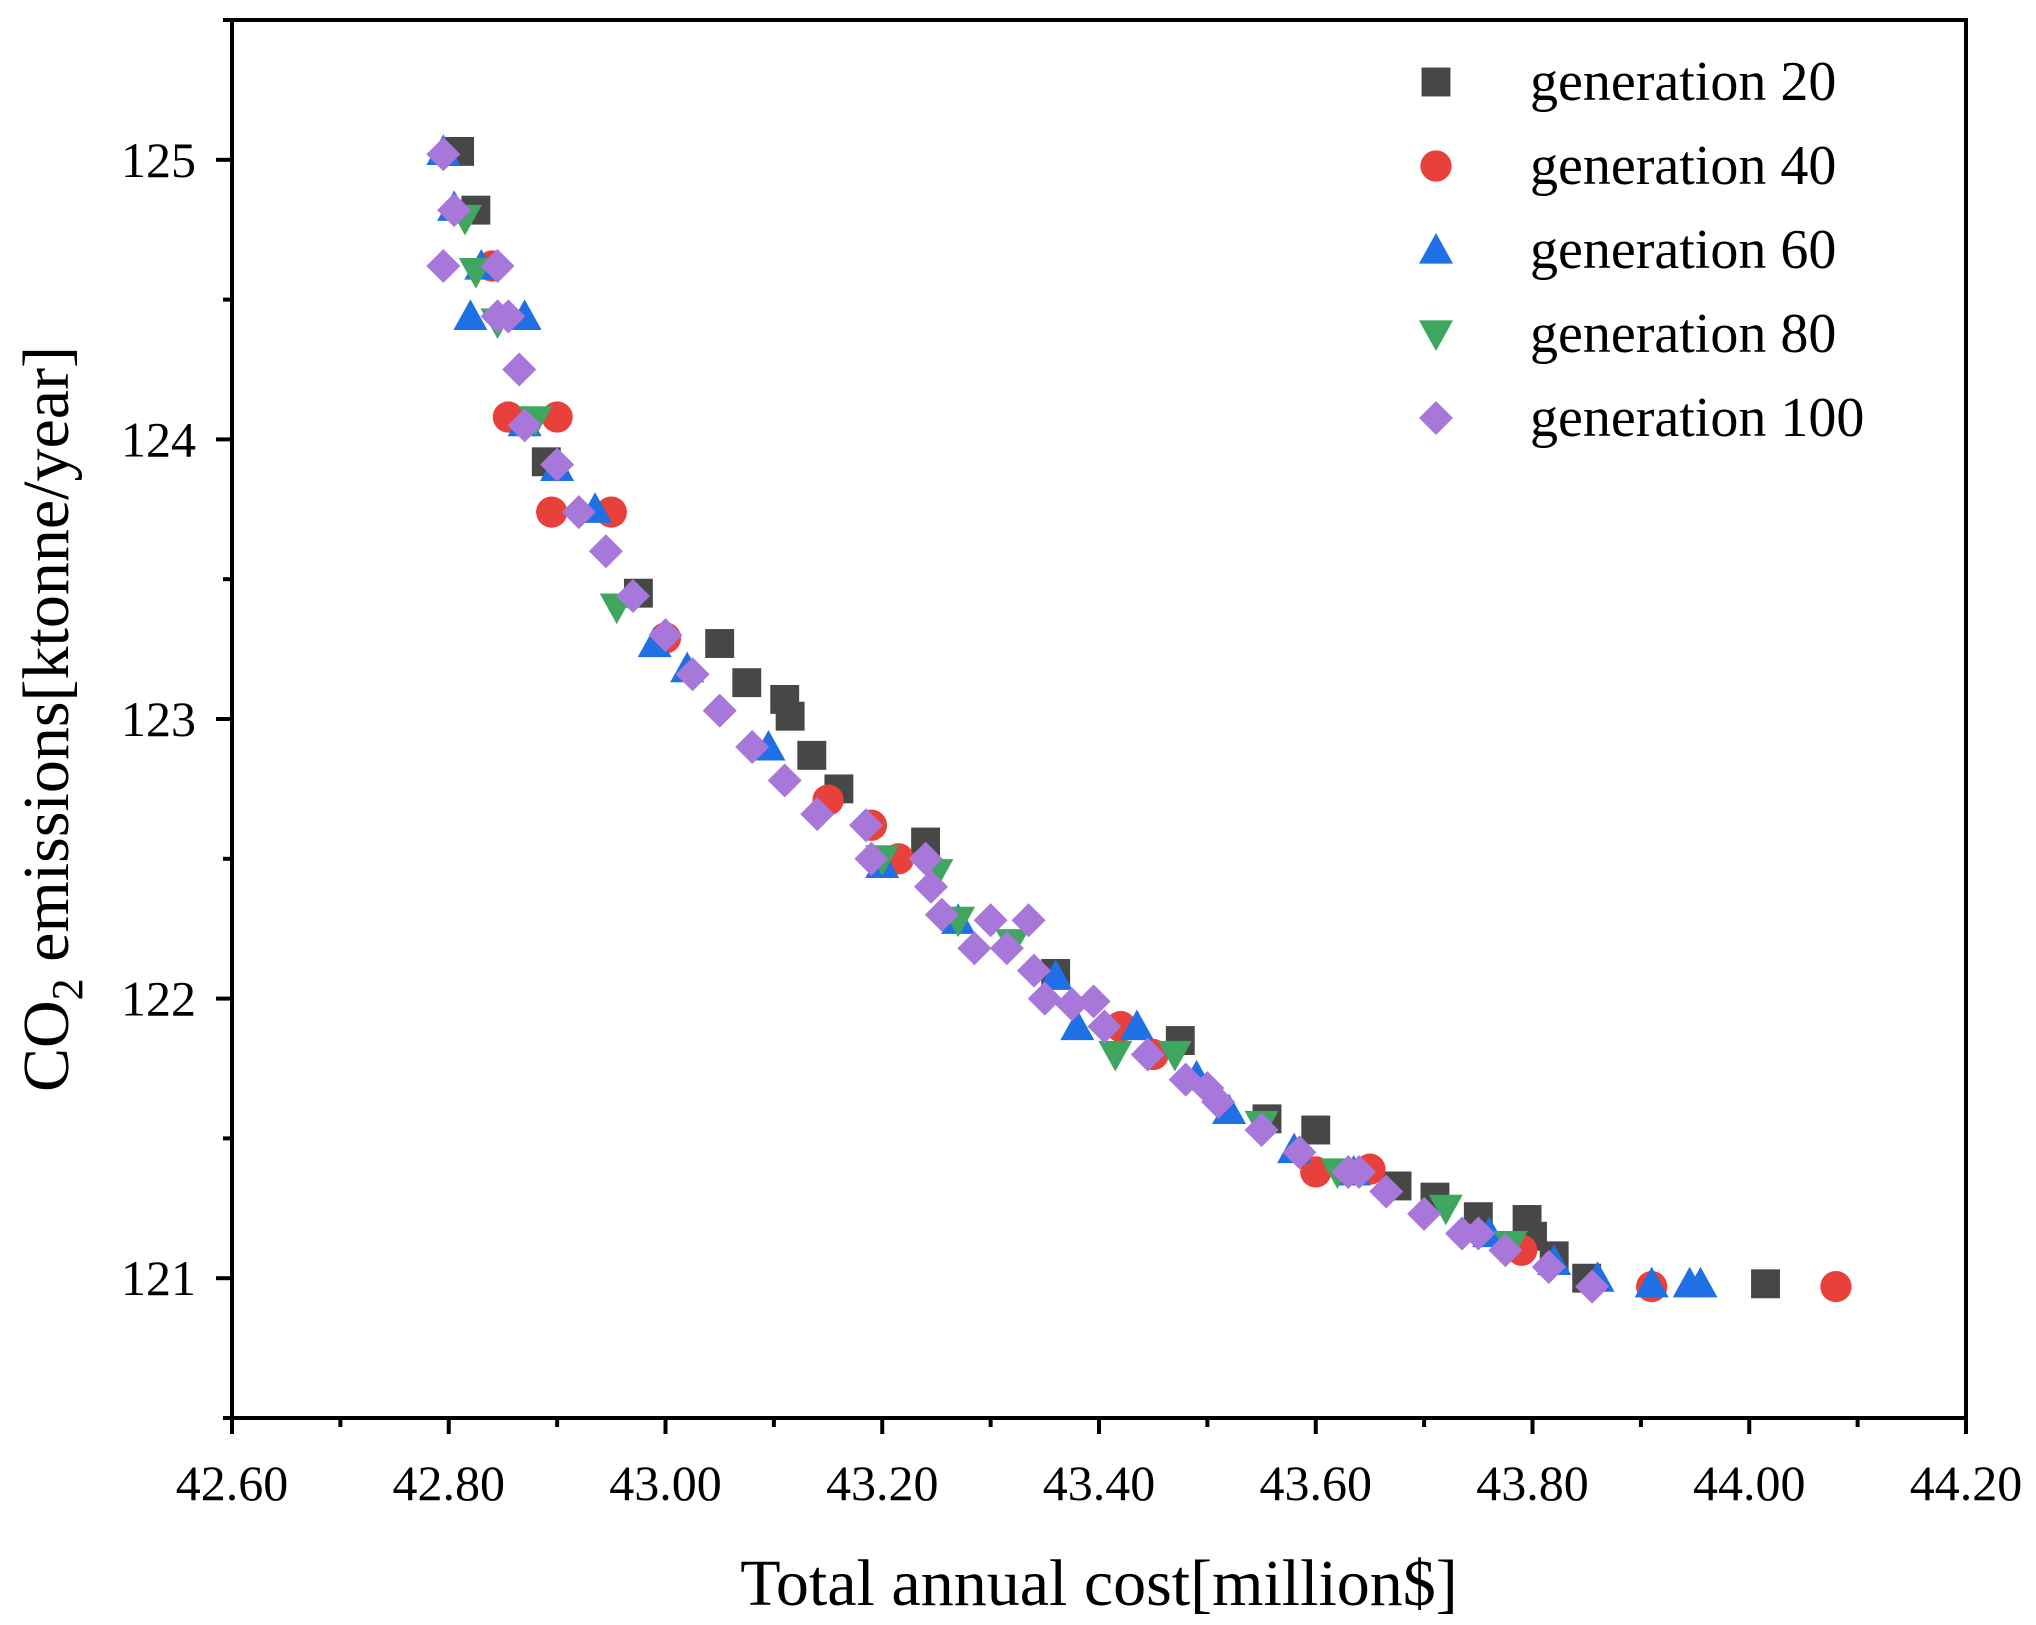  Describe the element at coordinates (1316, 1483) in the screenshot. I see `x-tick-label: 43.60` at that location.